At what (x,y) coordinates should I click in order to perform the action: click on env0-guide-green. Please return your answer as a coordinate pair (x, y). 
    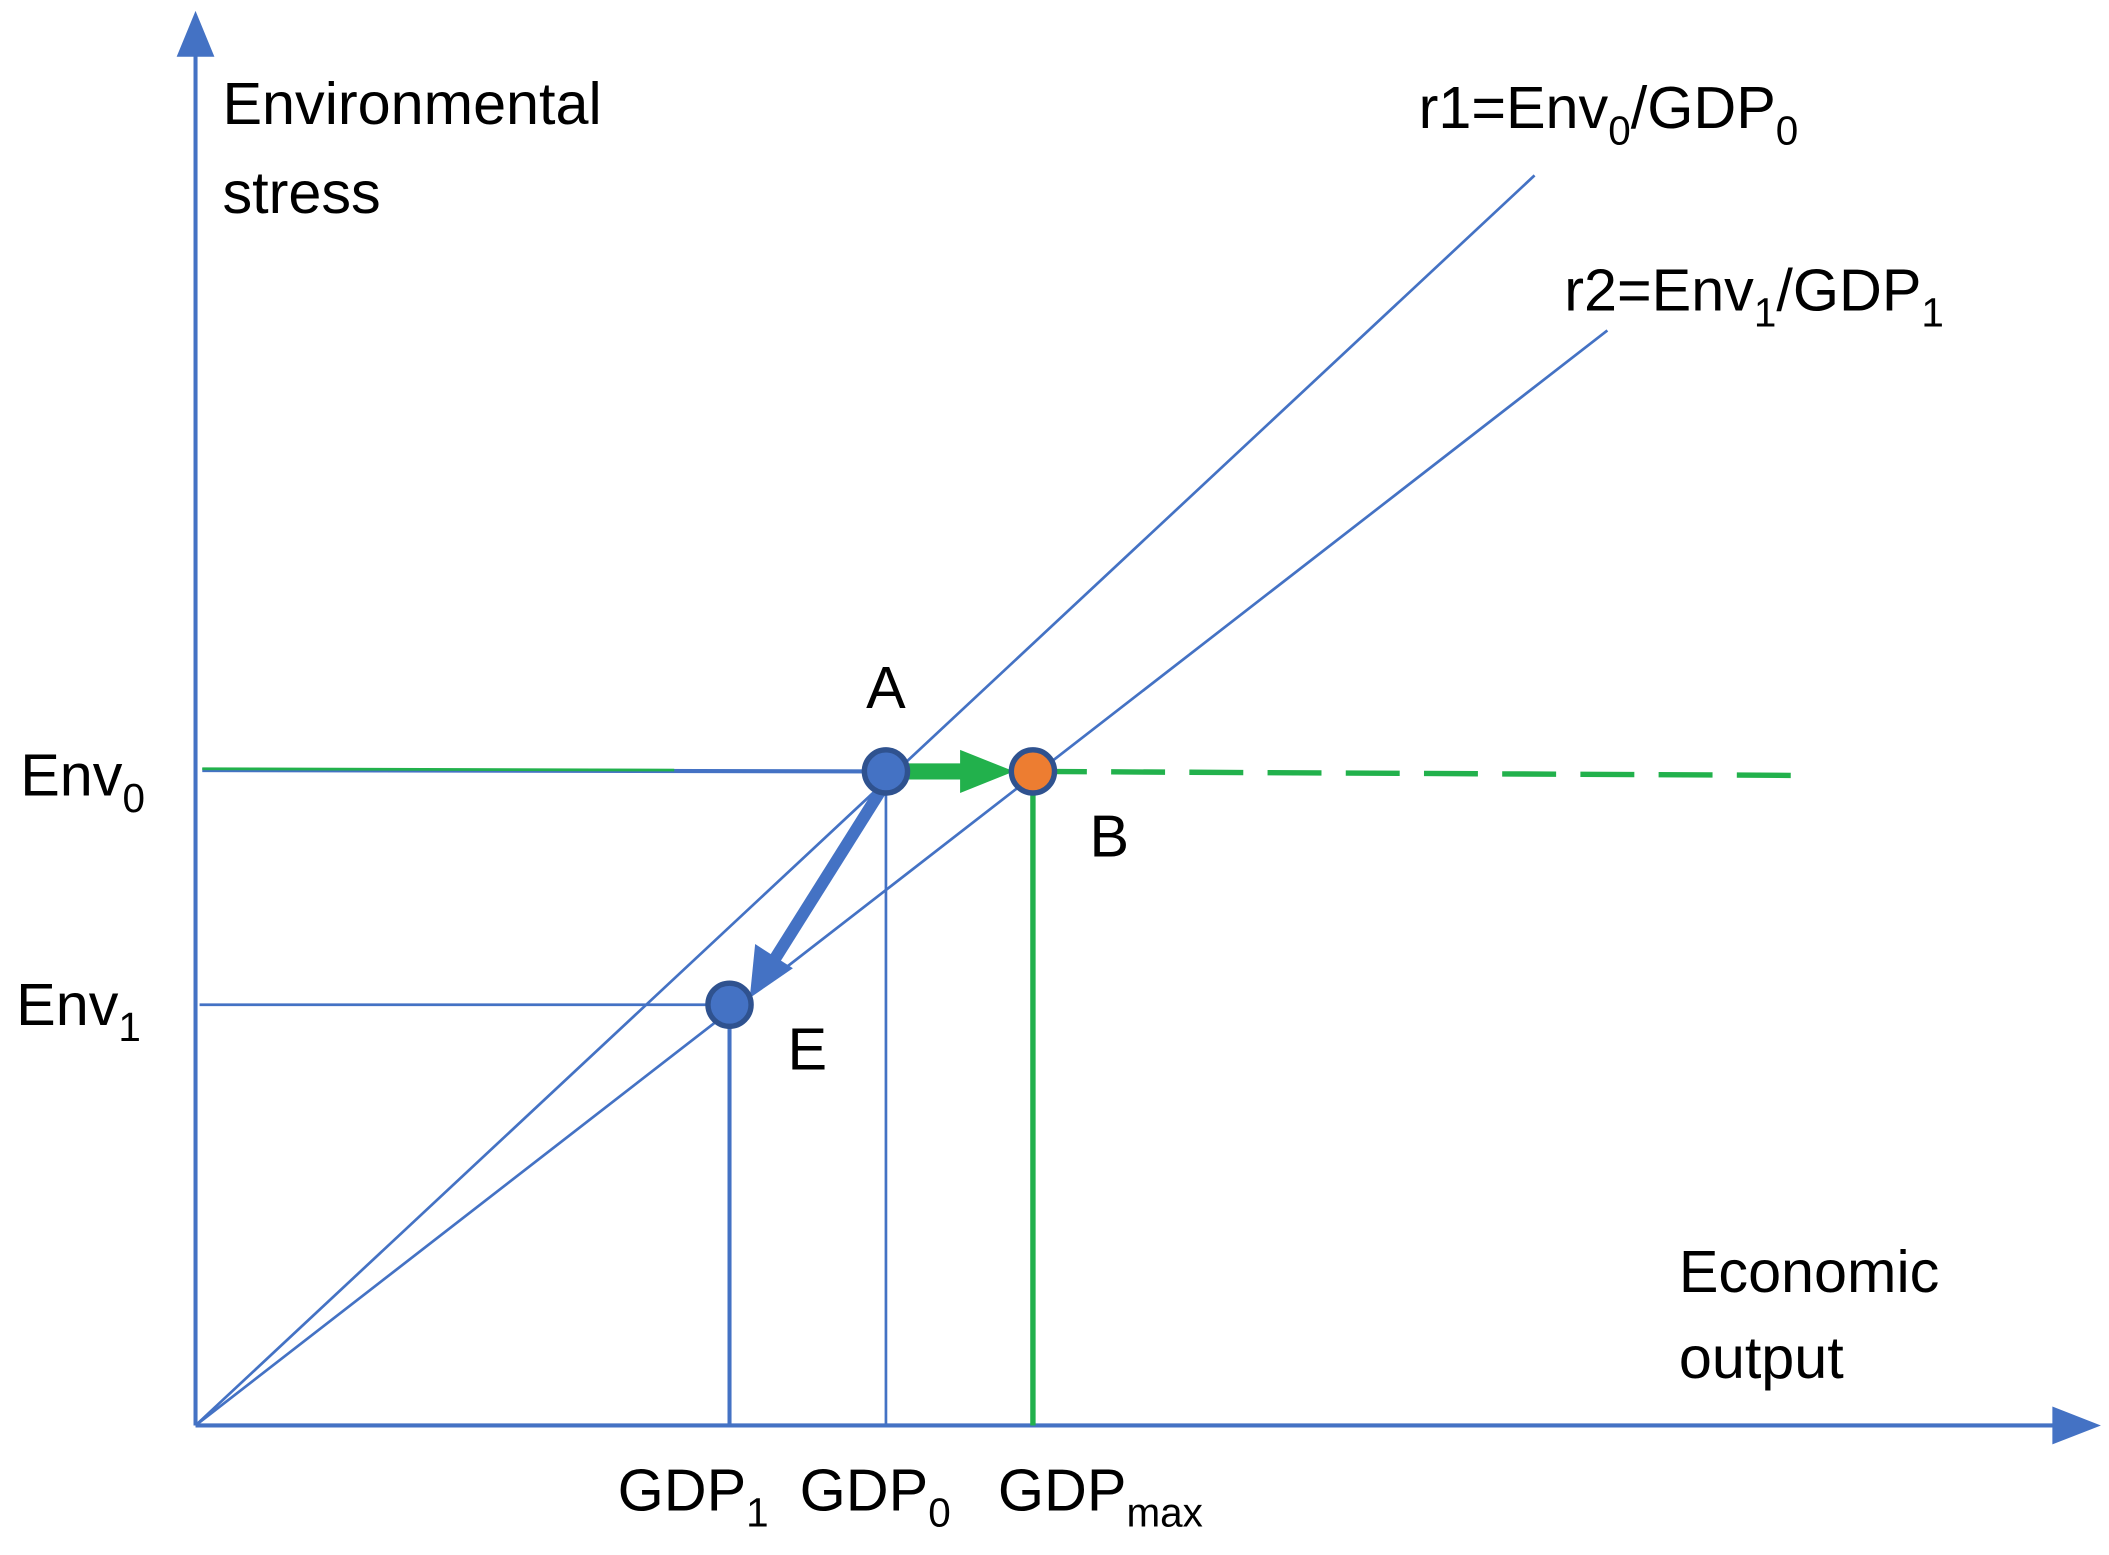
    Looking at the image, I should click on (438, 769).